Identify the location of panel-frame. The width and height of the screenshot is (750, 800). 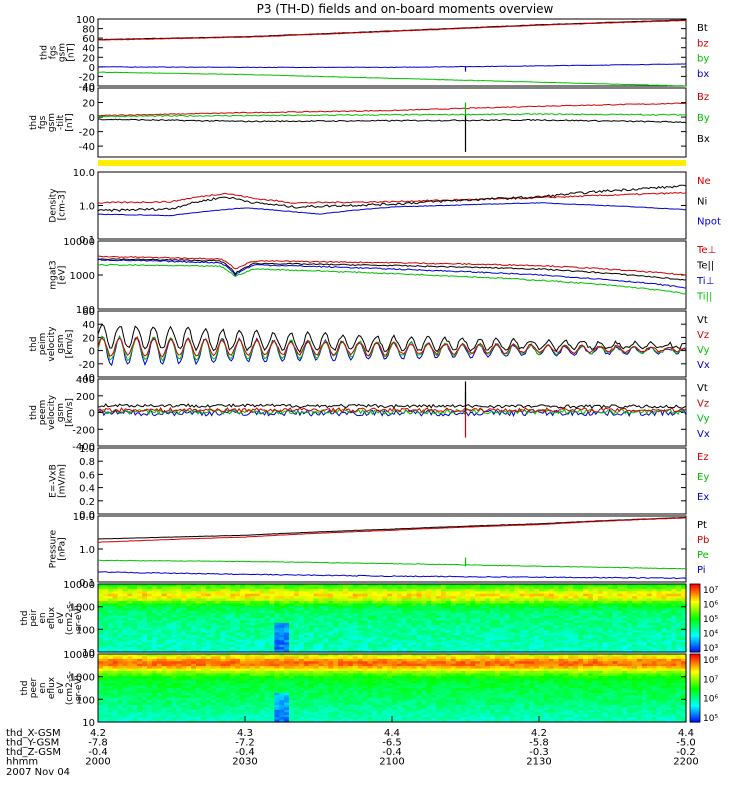
(392, 344).